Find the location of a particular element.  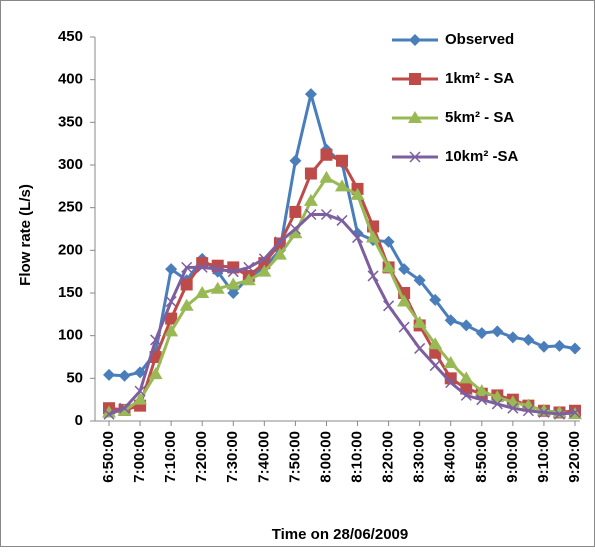

x-tick-label: 8:30:00 is located at coordinates (419, 457).